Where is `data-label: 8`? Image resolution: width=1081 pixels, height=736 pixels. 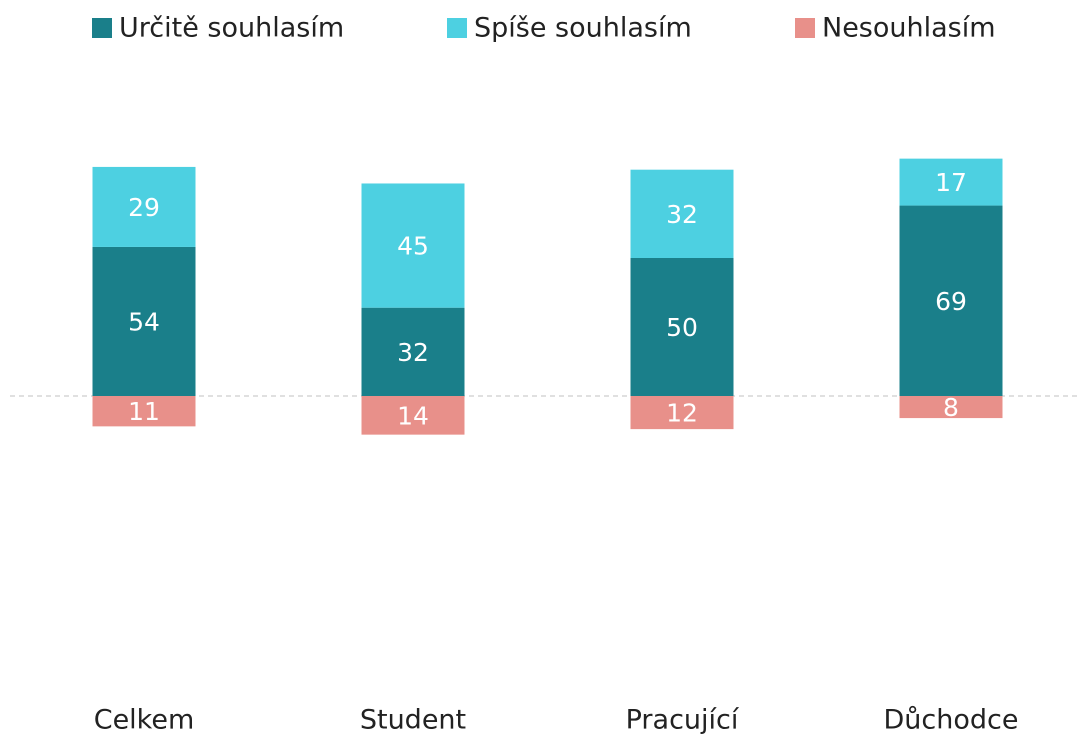 data-label: 8 is located at coordinates (951, 407).